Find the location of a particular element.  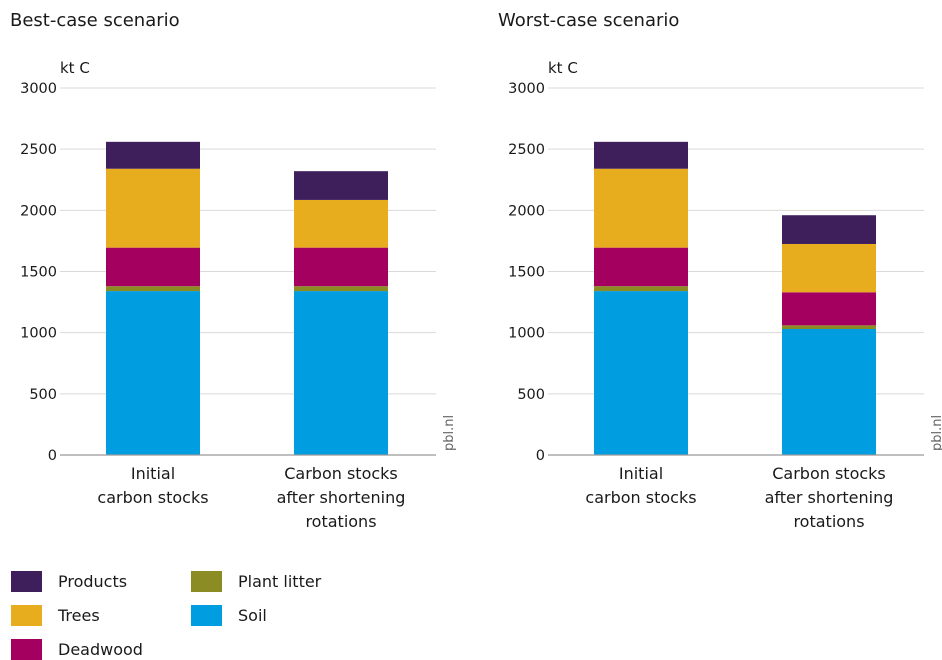

legend-swatch-soil is located at coordinates (206, 615).